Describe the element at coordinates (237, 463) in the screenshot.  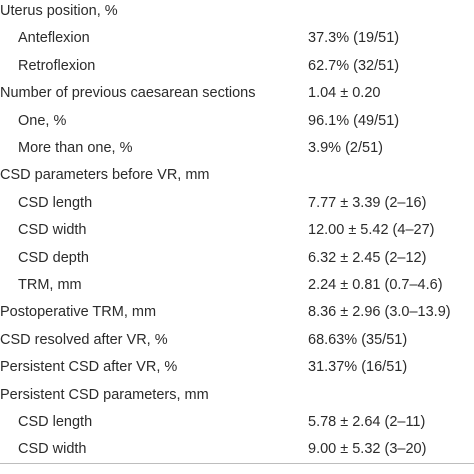
I see `bottom-rule` at that location.